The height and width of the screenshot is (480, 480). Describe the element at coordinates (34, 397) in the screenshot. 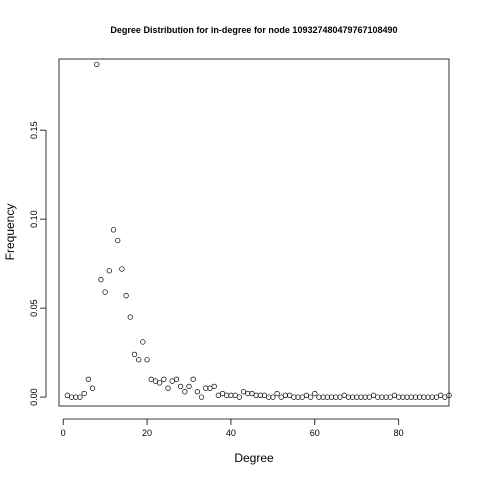

I see `y-tick-label: 0.00` at that location.